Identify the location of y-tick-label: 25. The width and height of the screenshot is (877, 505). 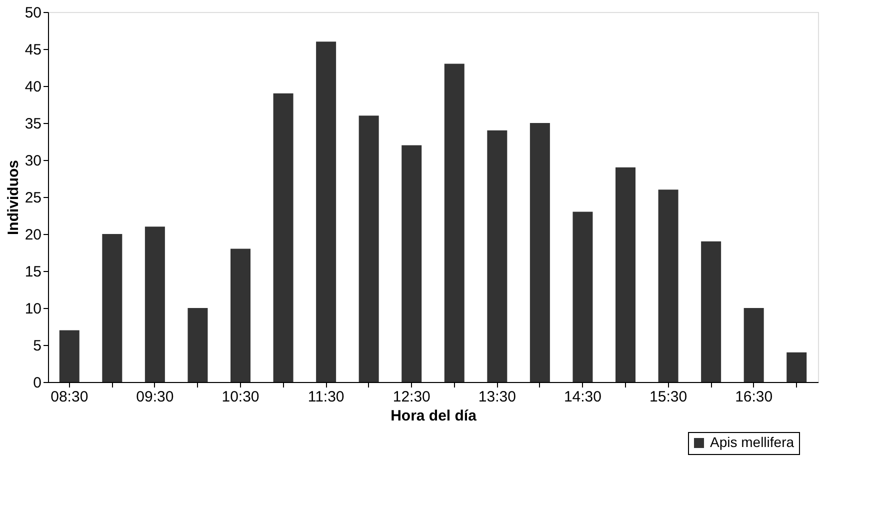
(33, 198).